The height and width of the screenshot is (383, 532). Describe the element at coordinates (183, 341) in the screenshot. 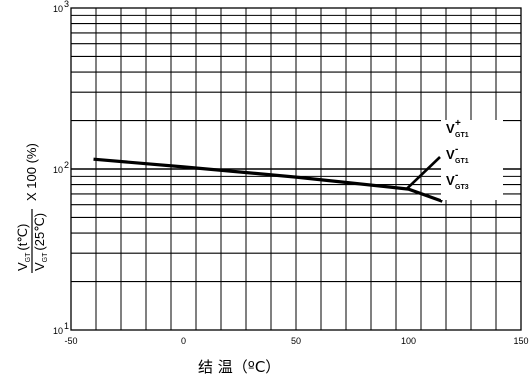

I see `x-tick-label: 0` at that location.